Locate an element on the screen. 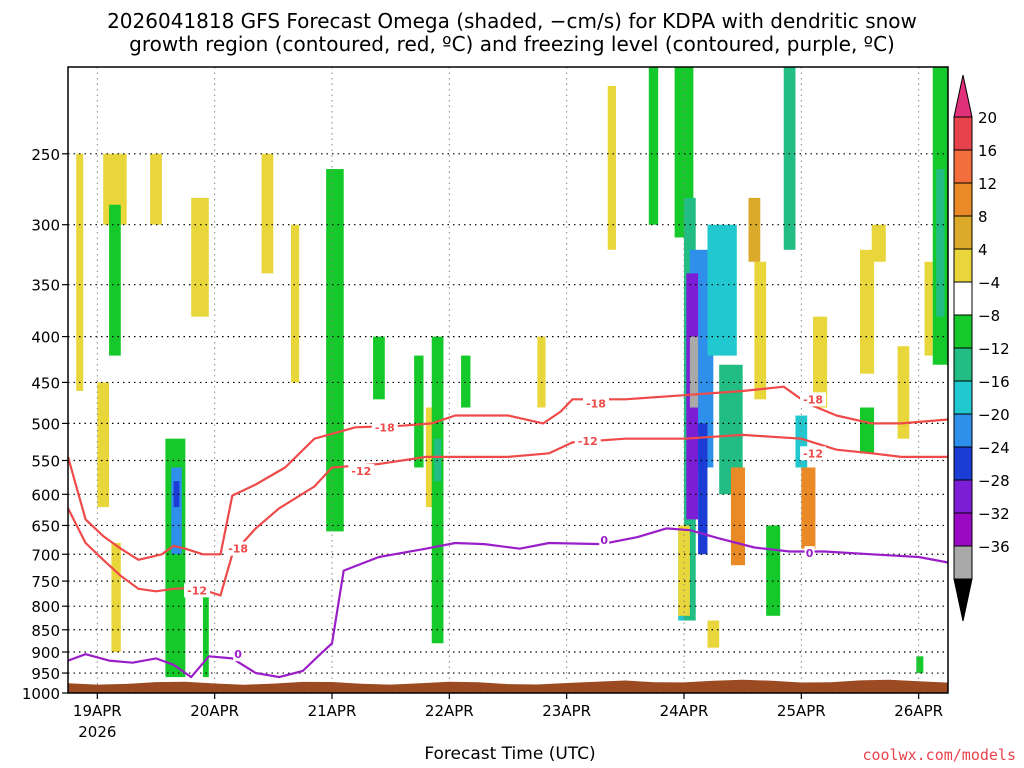  contour-label-10: 0 is located at coordinates (810, 553).